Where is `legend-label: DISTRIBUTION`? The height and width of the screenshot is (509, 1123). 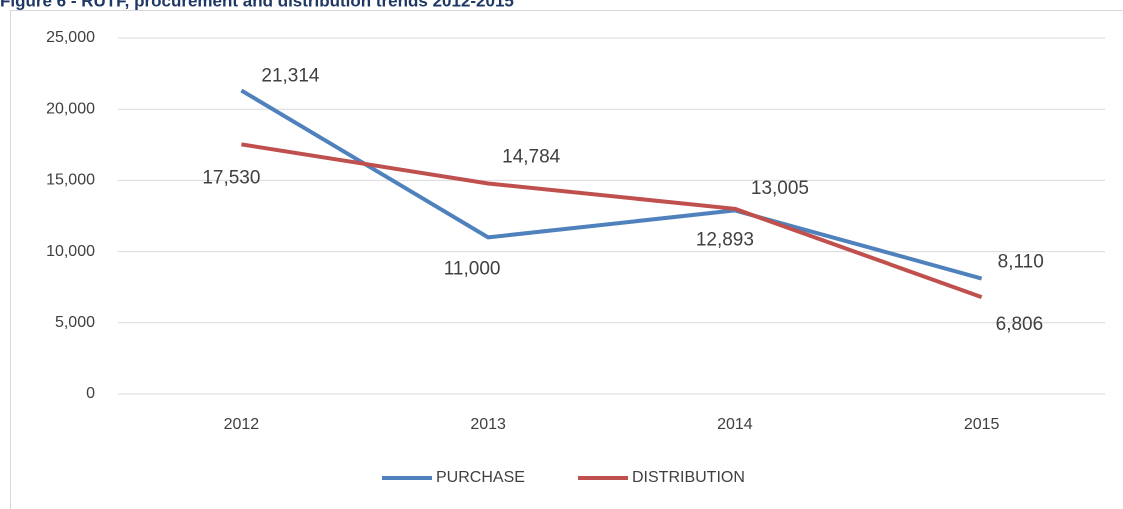
legend-label: DISTRIBUTION is located at coordinates (688, 477).